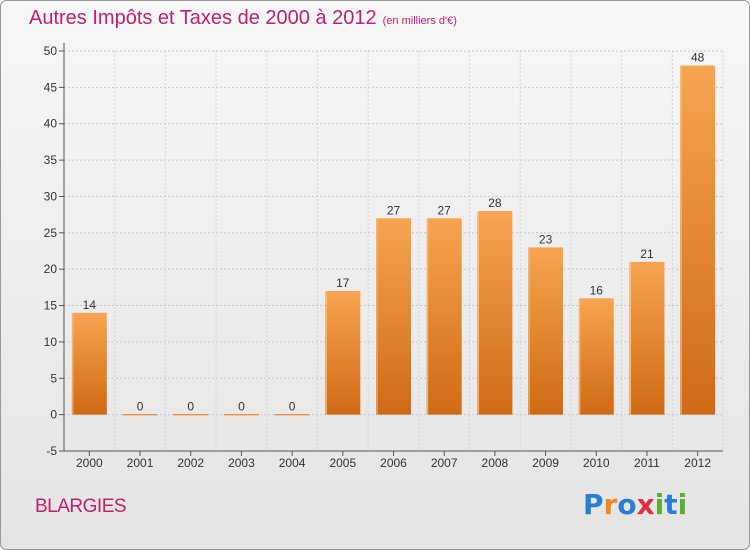 This screenshot has height=550, width=750. I want to click on data-label: 17, so click(343, 283).